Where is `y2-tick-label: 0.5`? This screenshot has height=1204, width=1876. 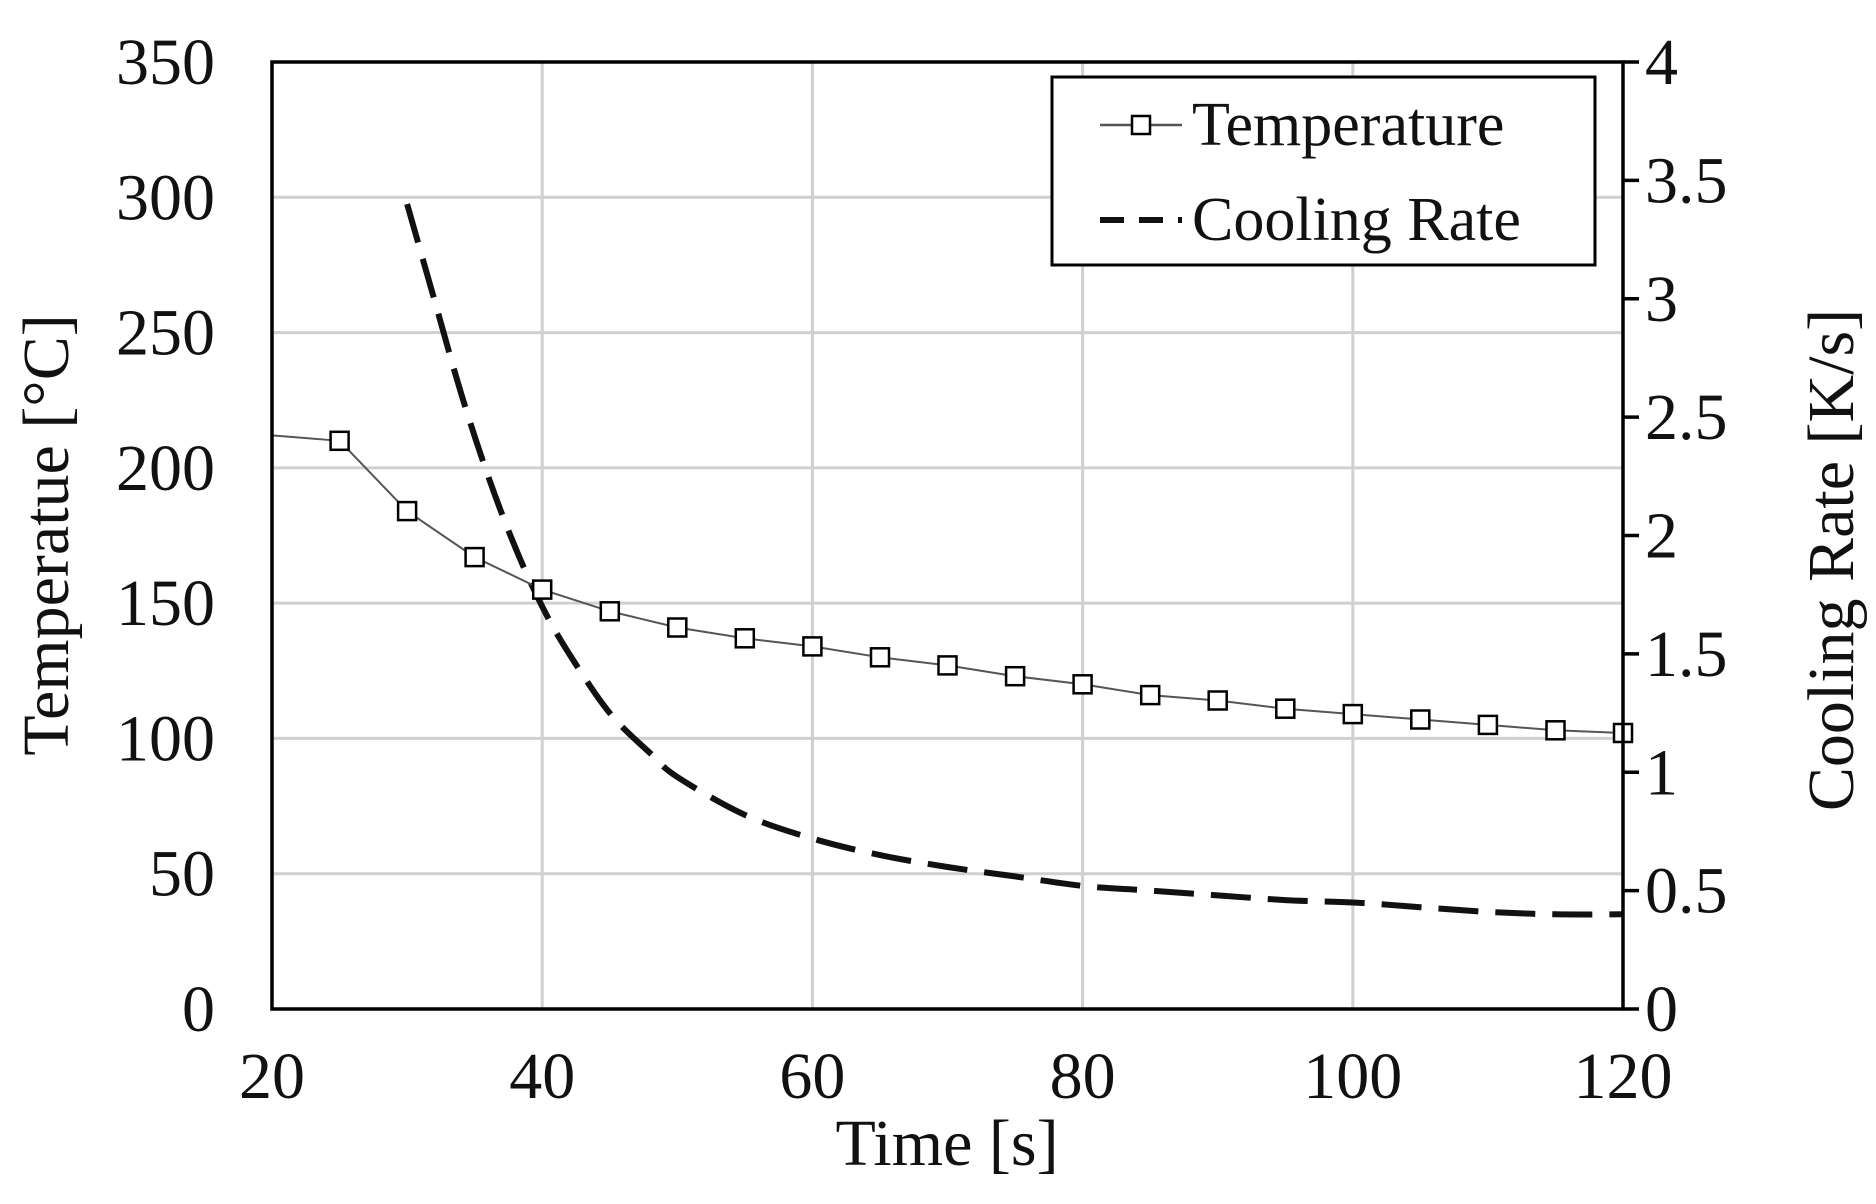 y2-tick-label: 0.5 is located at coordinates (1686, 891).